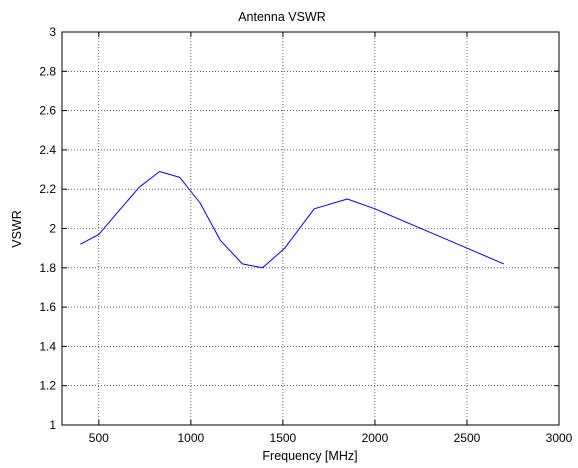 This screenshot has width=578, height=468. Describe the element at coordinates (47, 307) in the screenshot. I see `y-tick-label: 1.6` at that location.